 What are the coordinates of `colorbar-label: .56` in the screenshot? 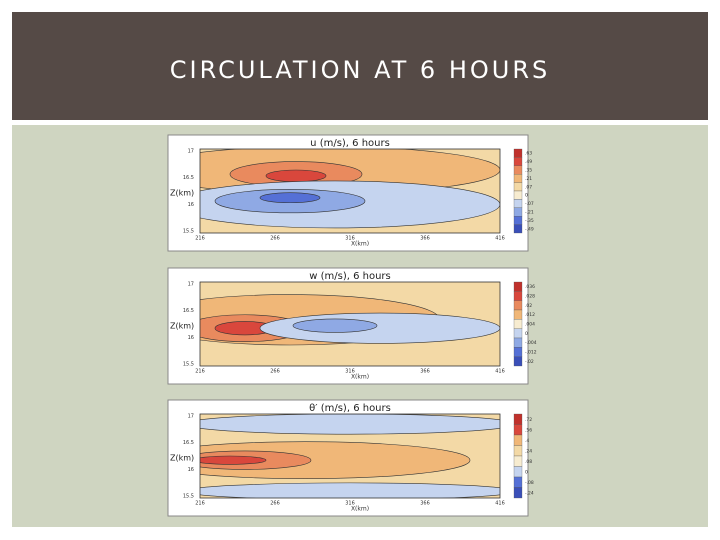 It's located at (528, 430).